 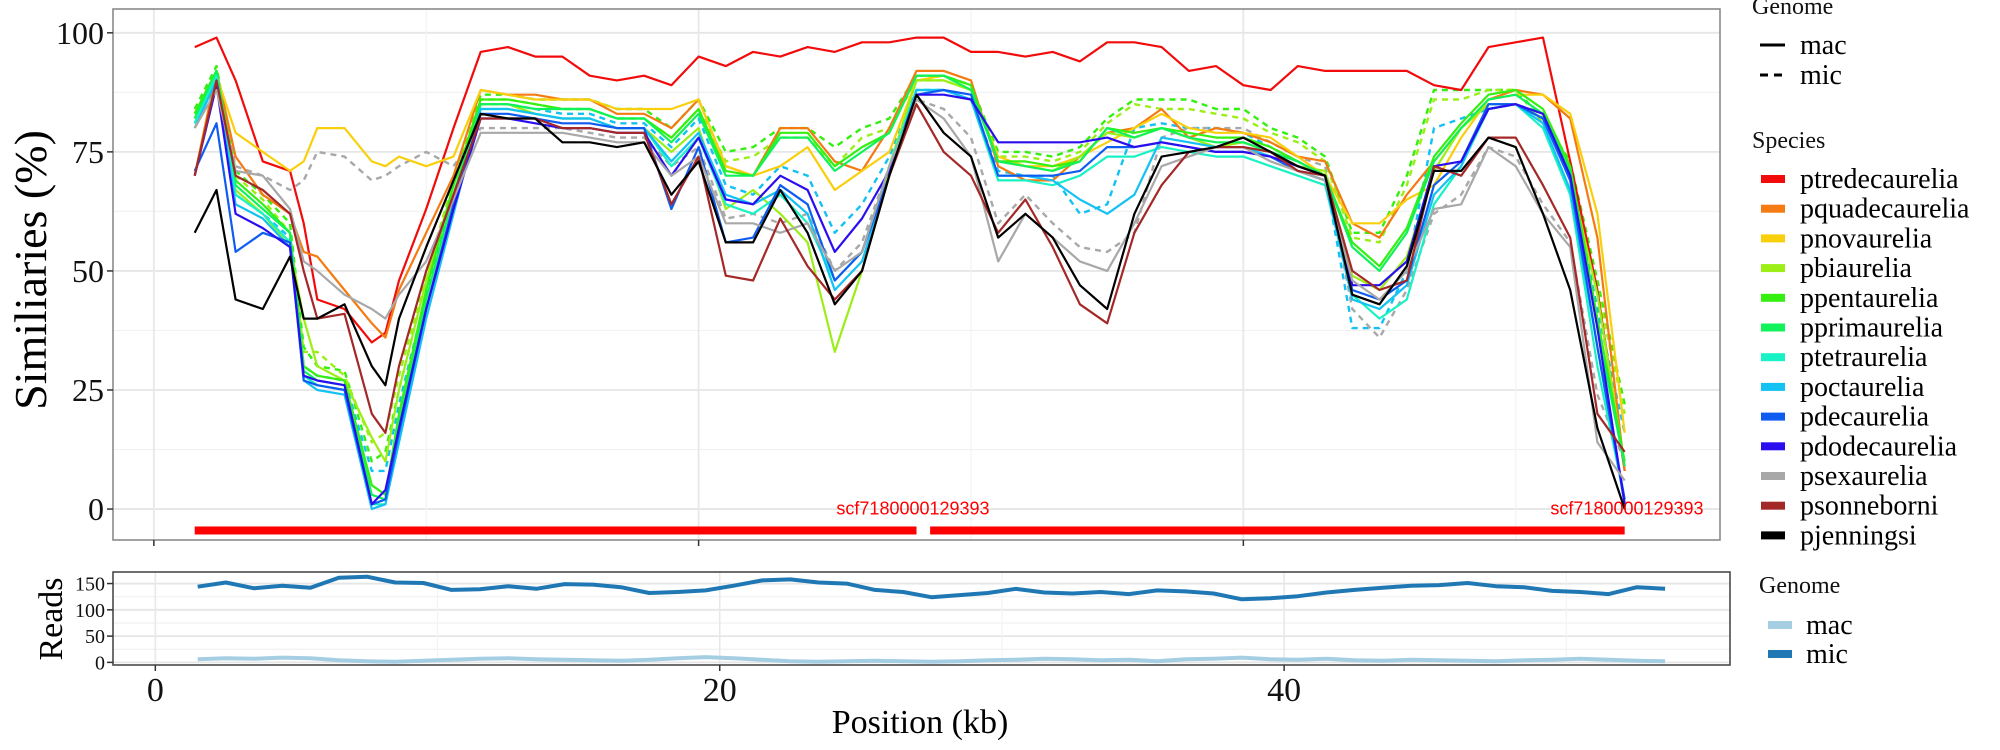 I want to click on legend-label-ppentaurelia: ppentaurelia, so click(x=1869, y=298).